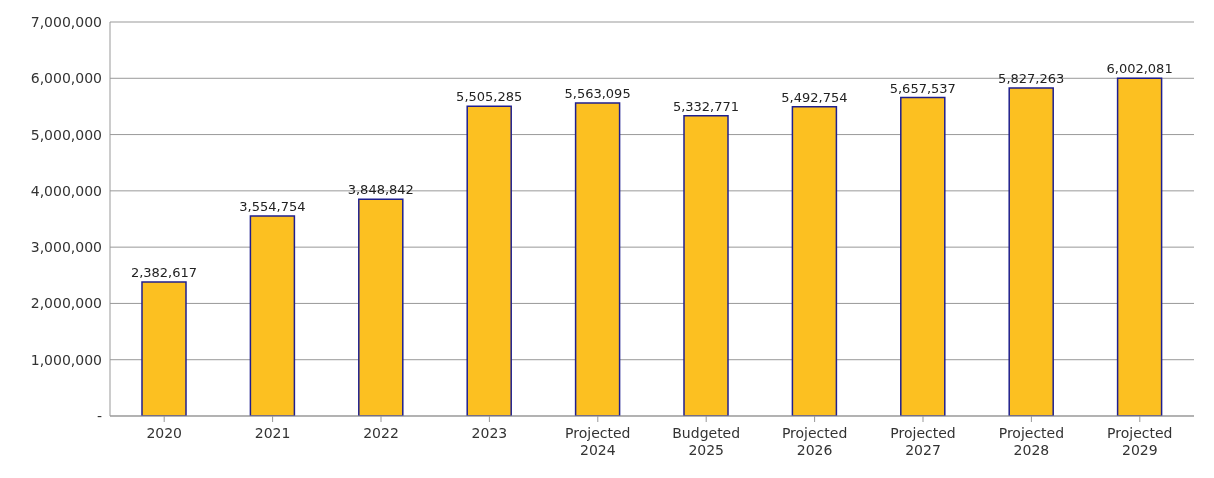 The image size is (1214, 478). What do you see at coordinates (1031, 441) in the screenshot?
I see `x-tick-label: Projected 2028` at bounding box center [1031, 441].